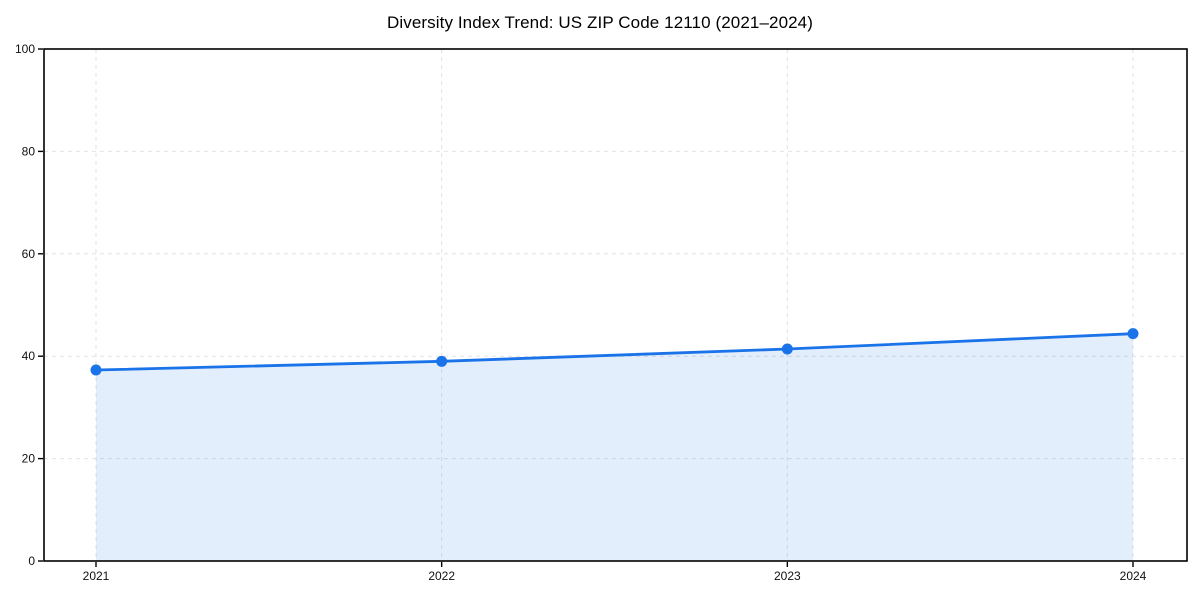  I want to click on y-tick-label: 0, so click(31, 561).